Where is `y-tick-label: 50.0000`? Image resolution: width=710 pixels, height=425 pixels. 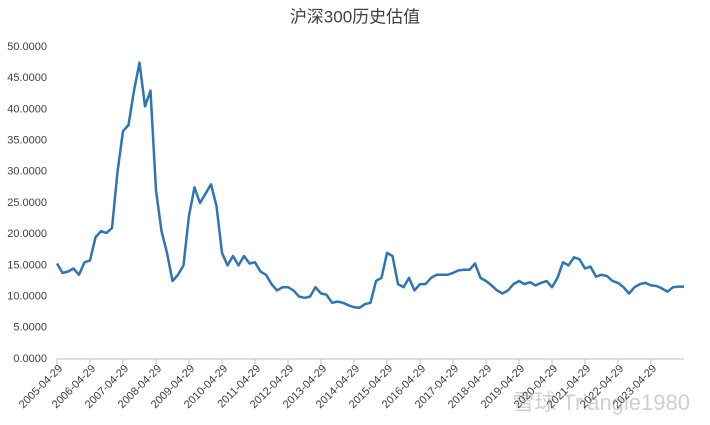 y-tick-label: 50.0000 is located at coordinates (27, 47).